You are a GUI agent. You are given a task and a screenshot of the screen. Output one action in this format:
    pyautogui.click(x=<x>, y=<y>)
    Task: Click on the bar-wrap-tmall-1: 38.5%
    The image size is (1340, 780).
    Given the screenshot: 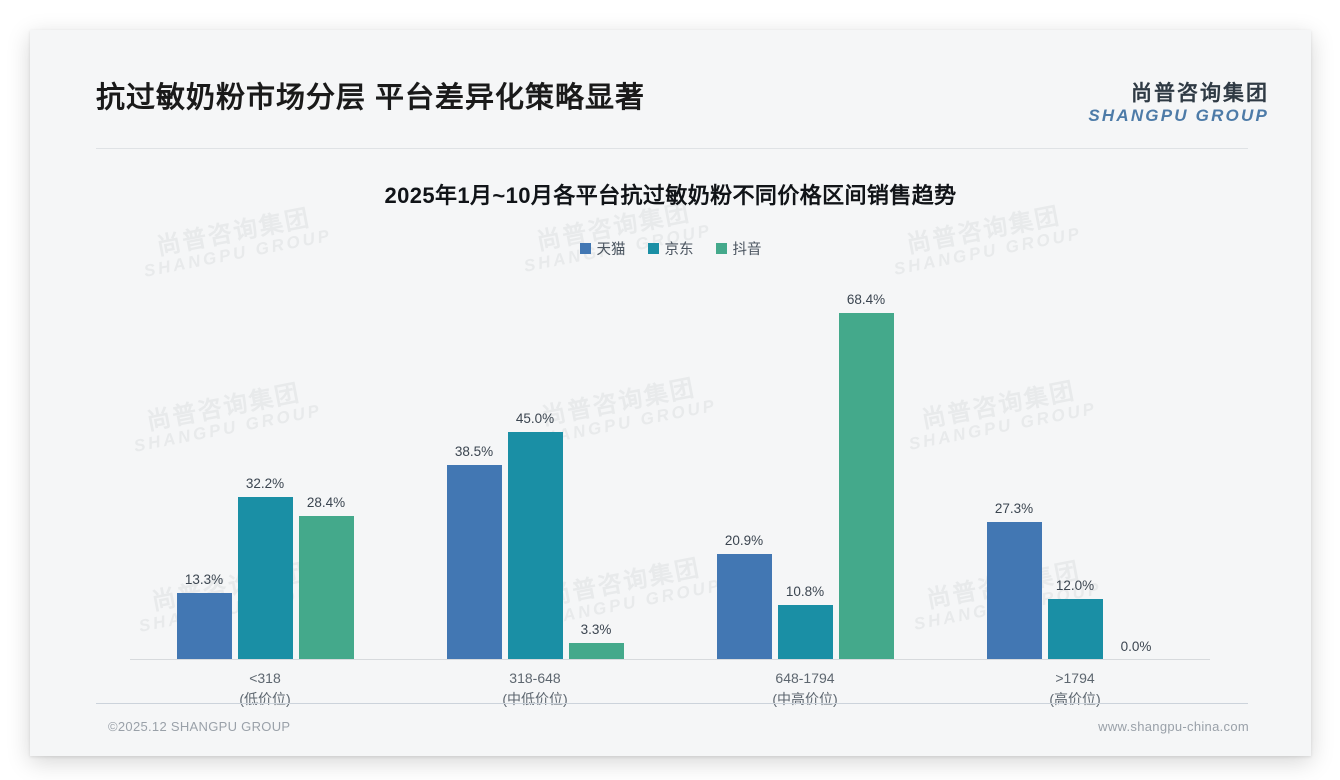 What is the action you would take?
    pyautogui.click(x=474, y=470)
    